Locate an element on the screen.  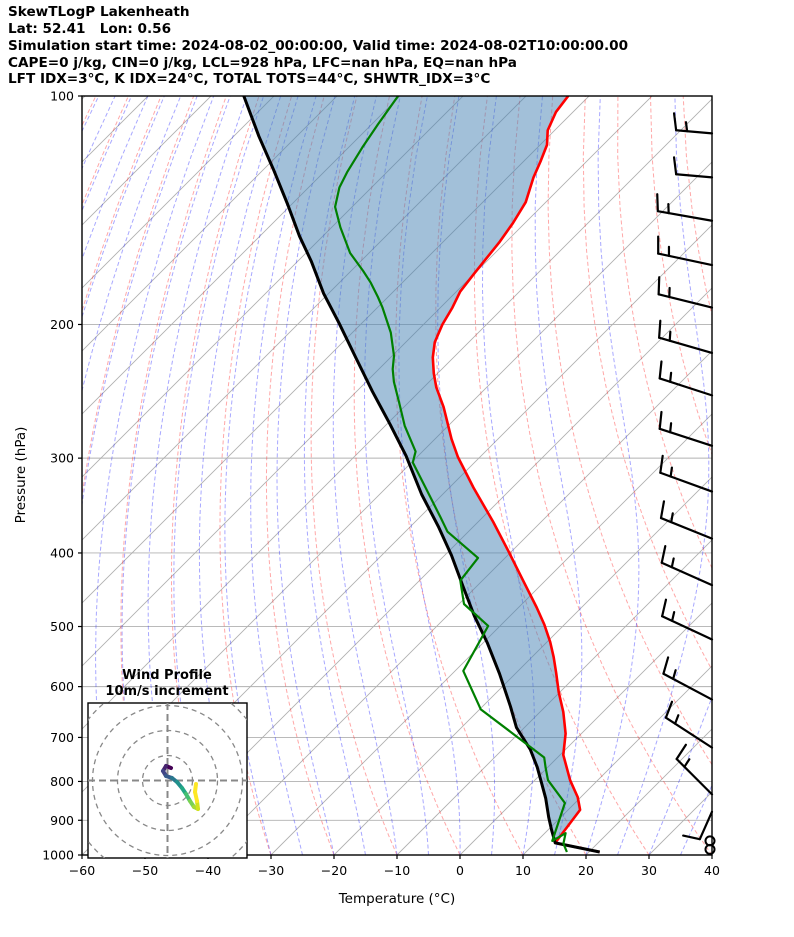
x-tick-label: −10 is located at coordinates (397, 870).